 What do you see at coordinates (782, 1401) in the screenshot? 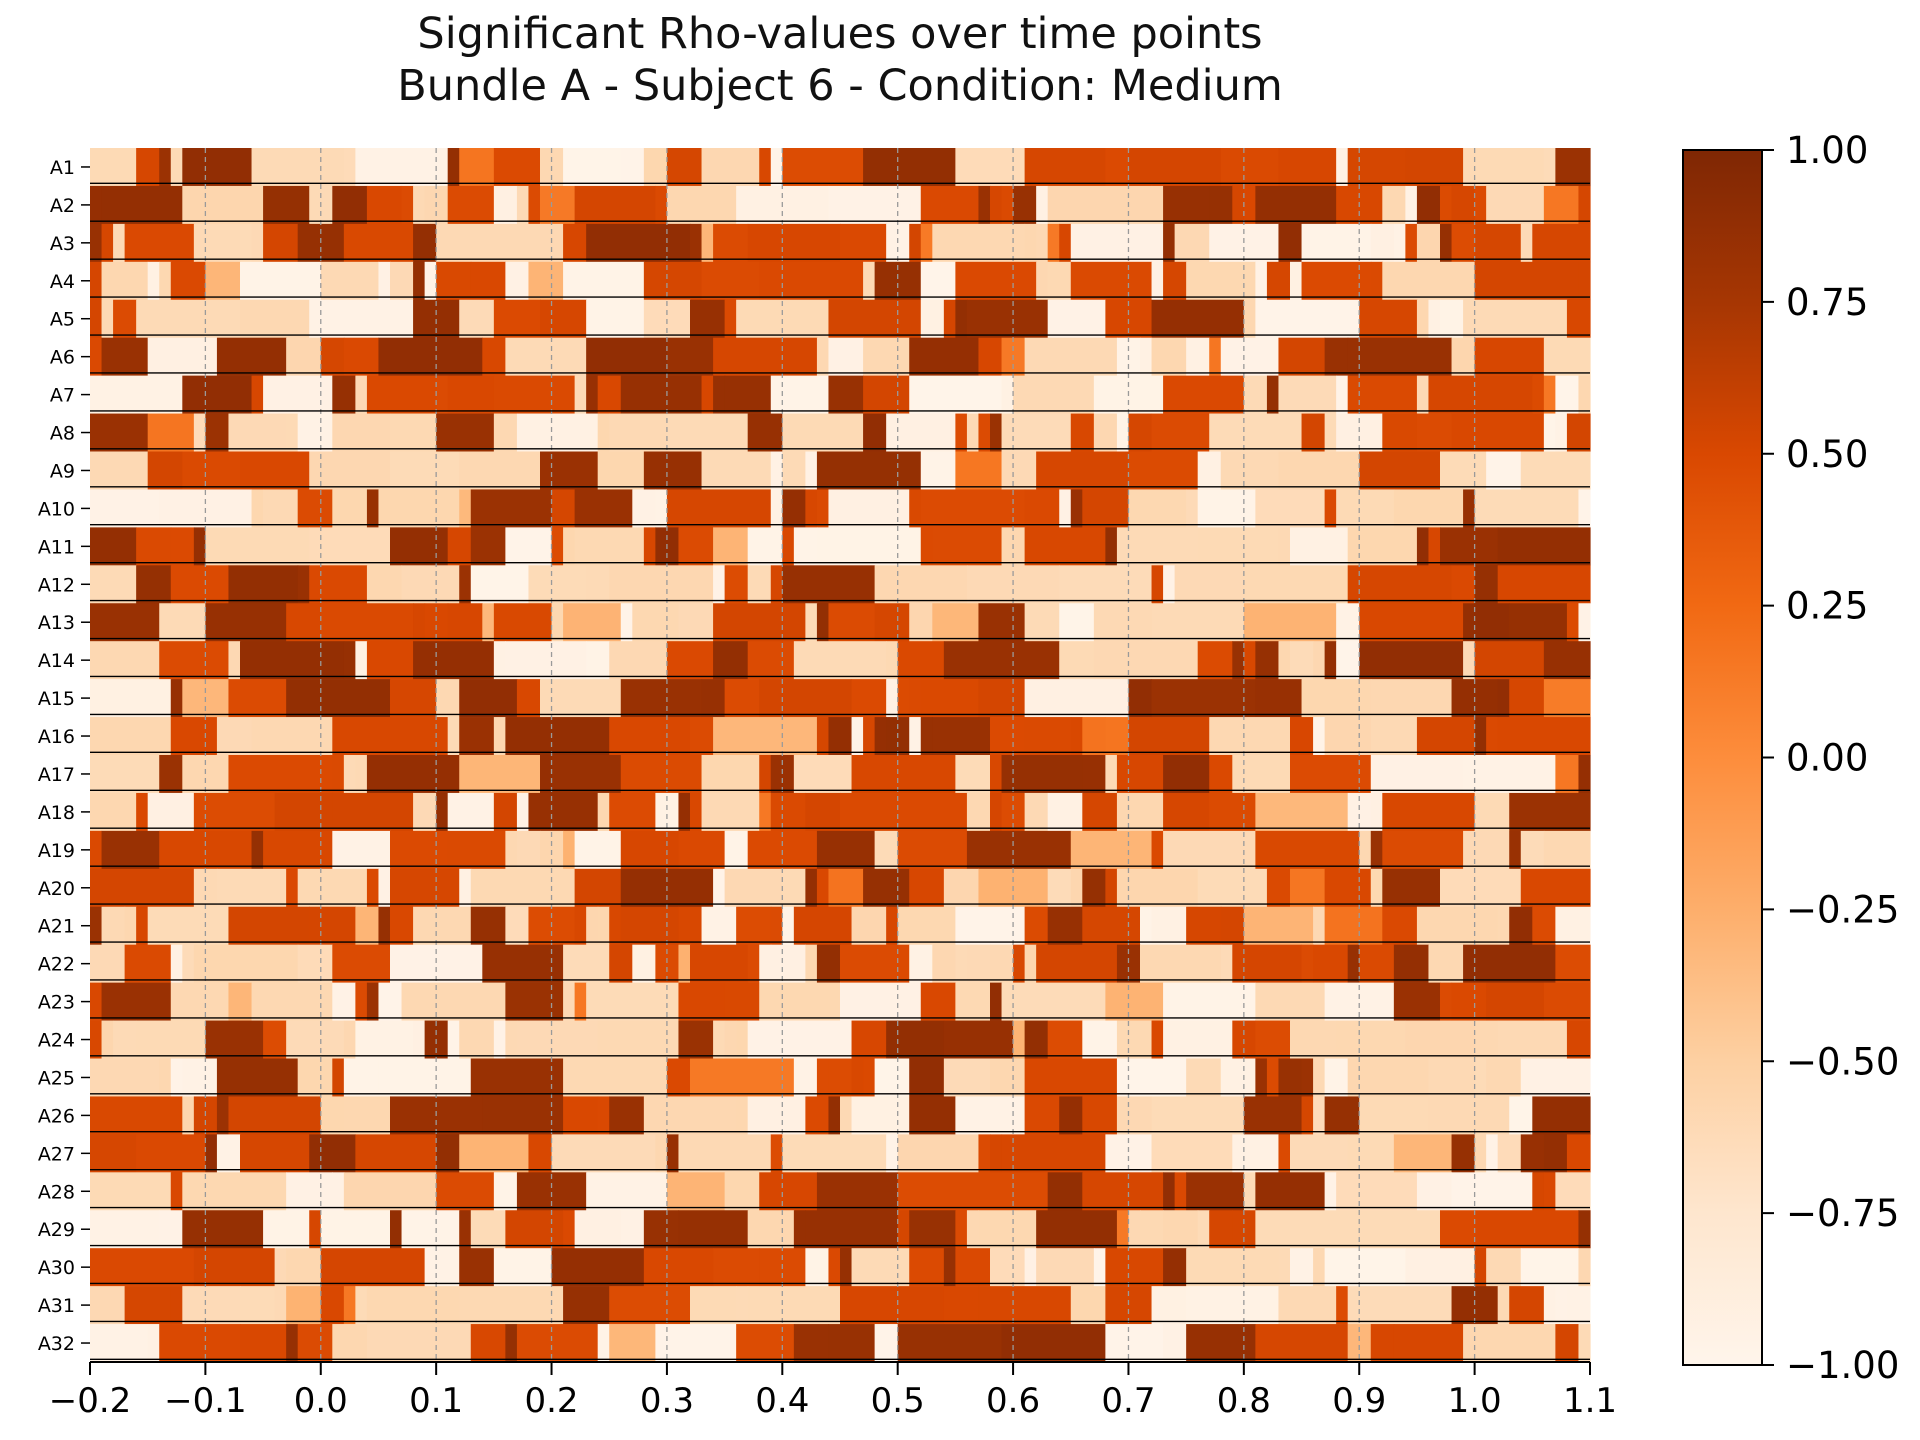
I see `x-tick-label: 0.4` at bounding box center [782, 1401].